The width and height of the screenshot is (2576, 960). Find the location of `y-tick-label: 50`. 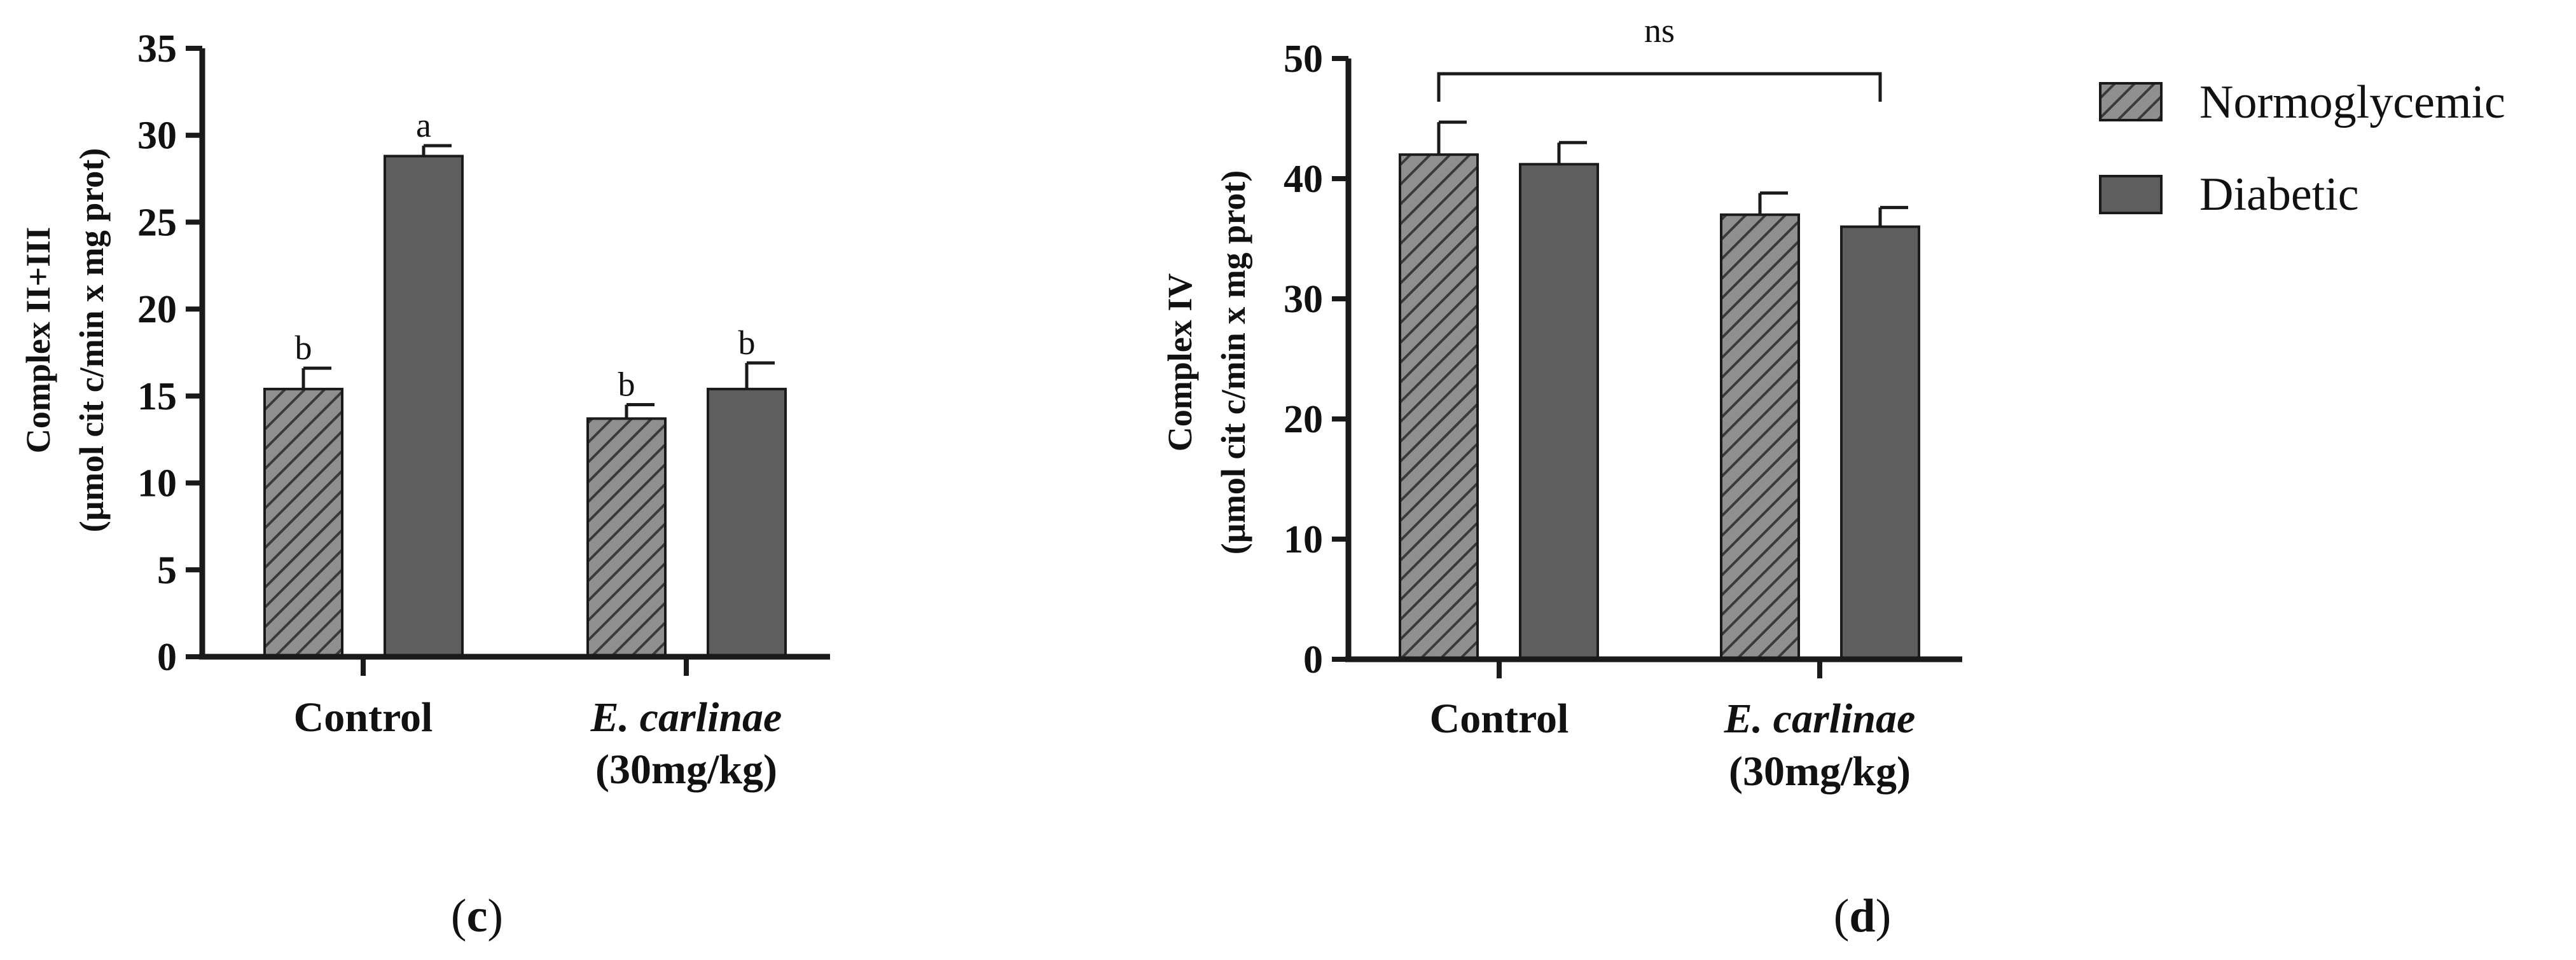

y-tick-label: 50 is located at coordinates (1303, 60).